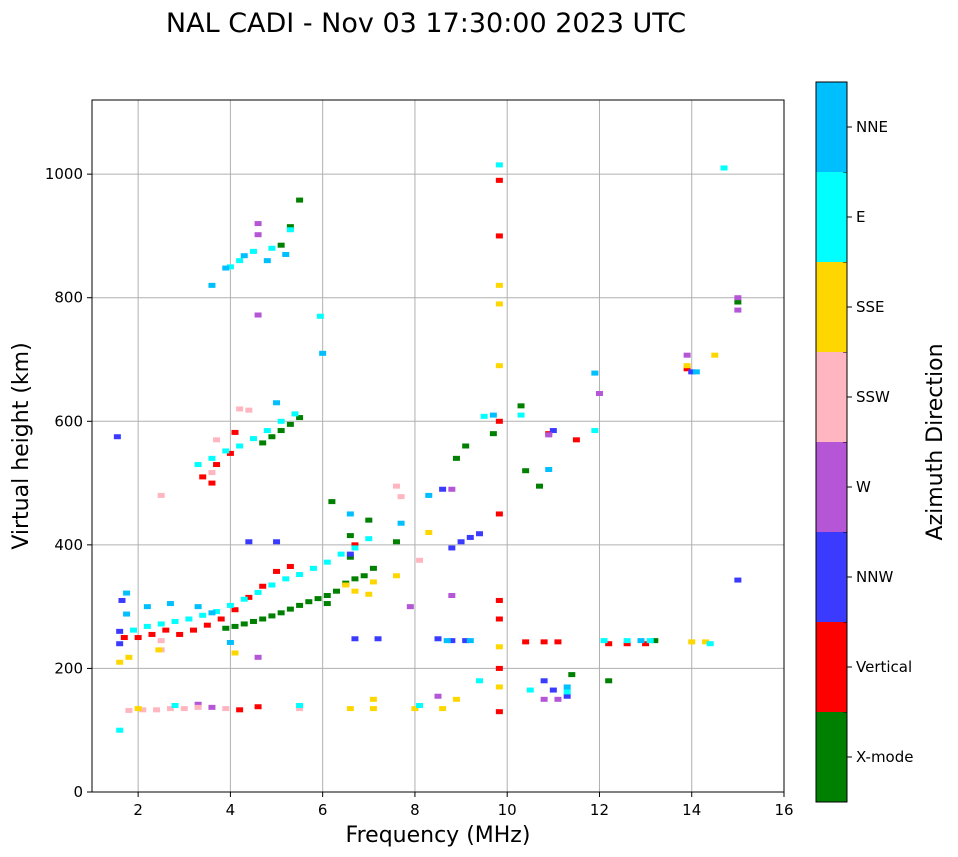 The height and width of the screenshot is (857, 958). What do you see at coordinates (873, 397) in the screenshot?
I see `colorbar-label-ssw: SSW` at bounding box center [873, 397].